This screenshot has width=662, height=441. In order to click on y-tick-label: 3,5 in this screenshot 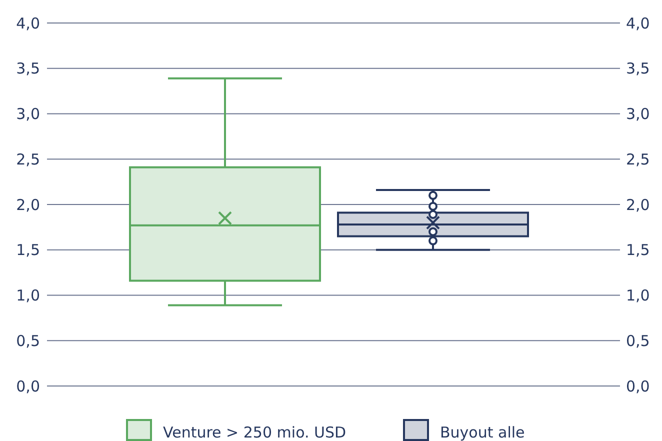, I will do `click(28, 69)`.